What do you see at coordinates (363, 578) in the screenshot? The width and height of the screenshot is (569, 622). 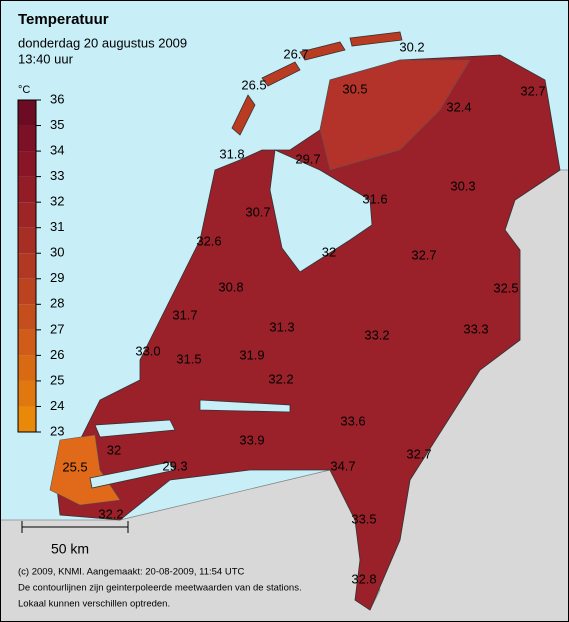 I see `station-value: 32.8` at bounding box center [363, 578].